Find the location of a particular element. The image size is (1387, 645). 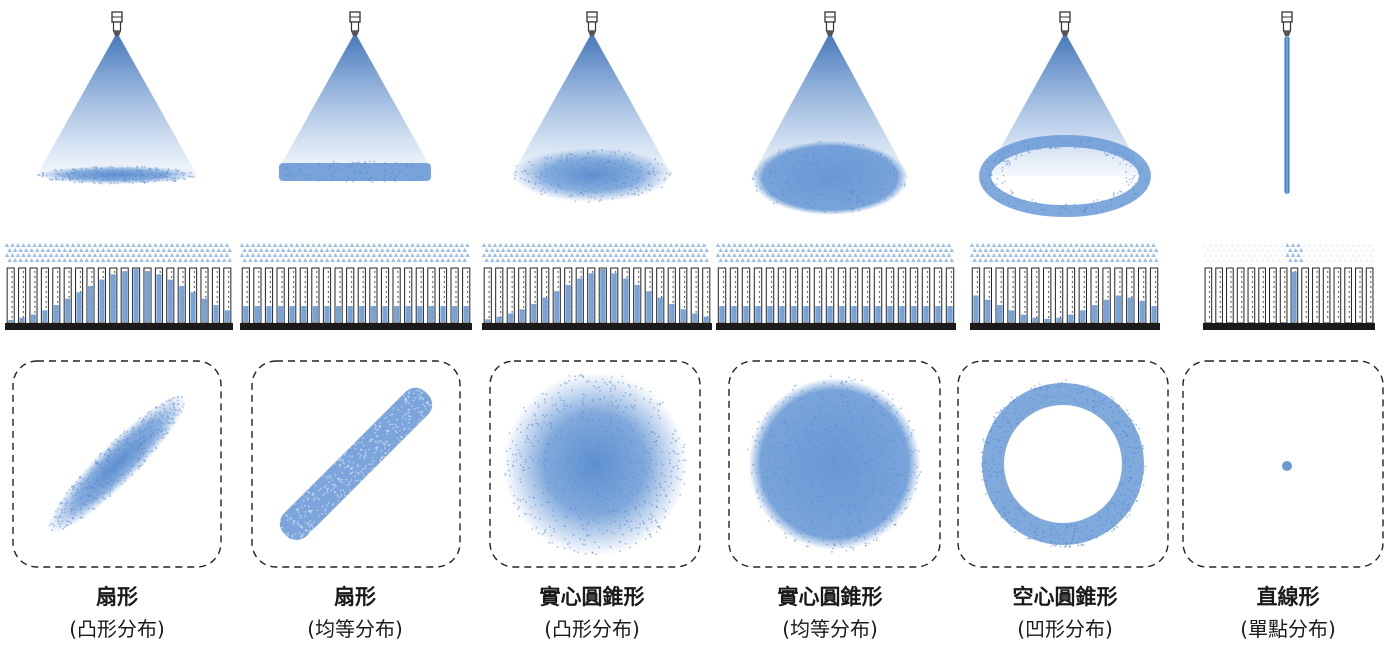

pattern-name: 實心圓錐形 is located at coordinates (592, 597).